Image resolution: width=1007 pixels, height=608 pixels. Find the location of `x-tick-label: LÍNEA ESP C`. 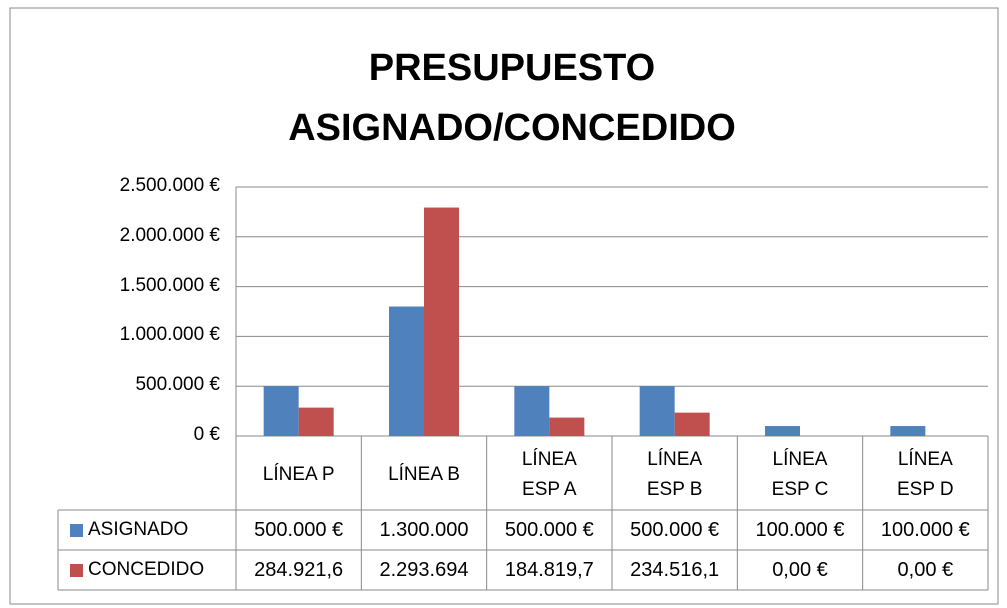

x-tick-label: LÍNEA ESP C is located at coordinates (800, 474).